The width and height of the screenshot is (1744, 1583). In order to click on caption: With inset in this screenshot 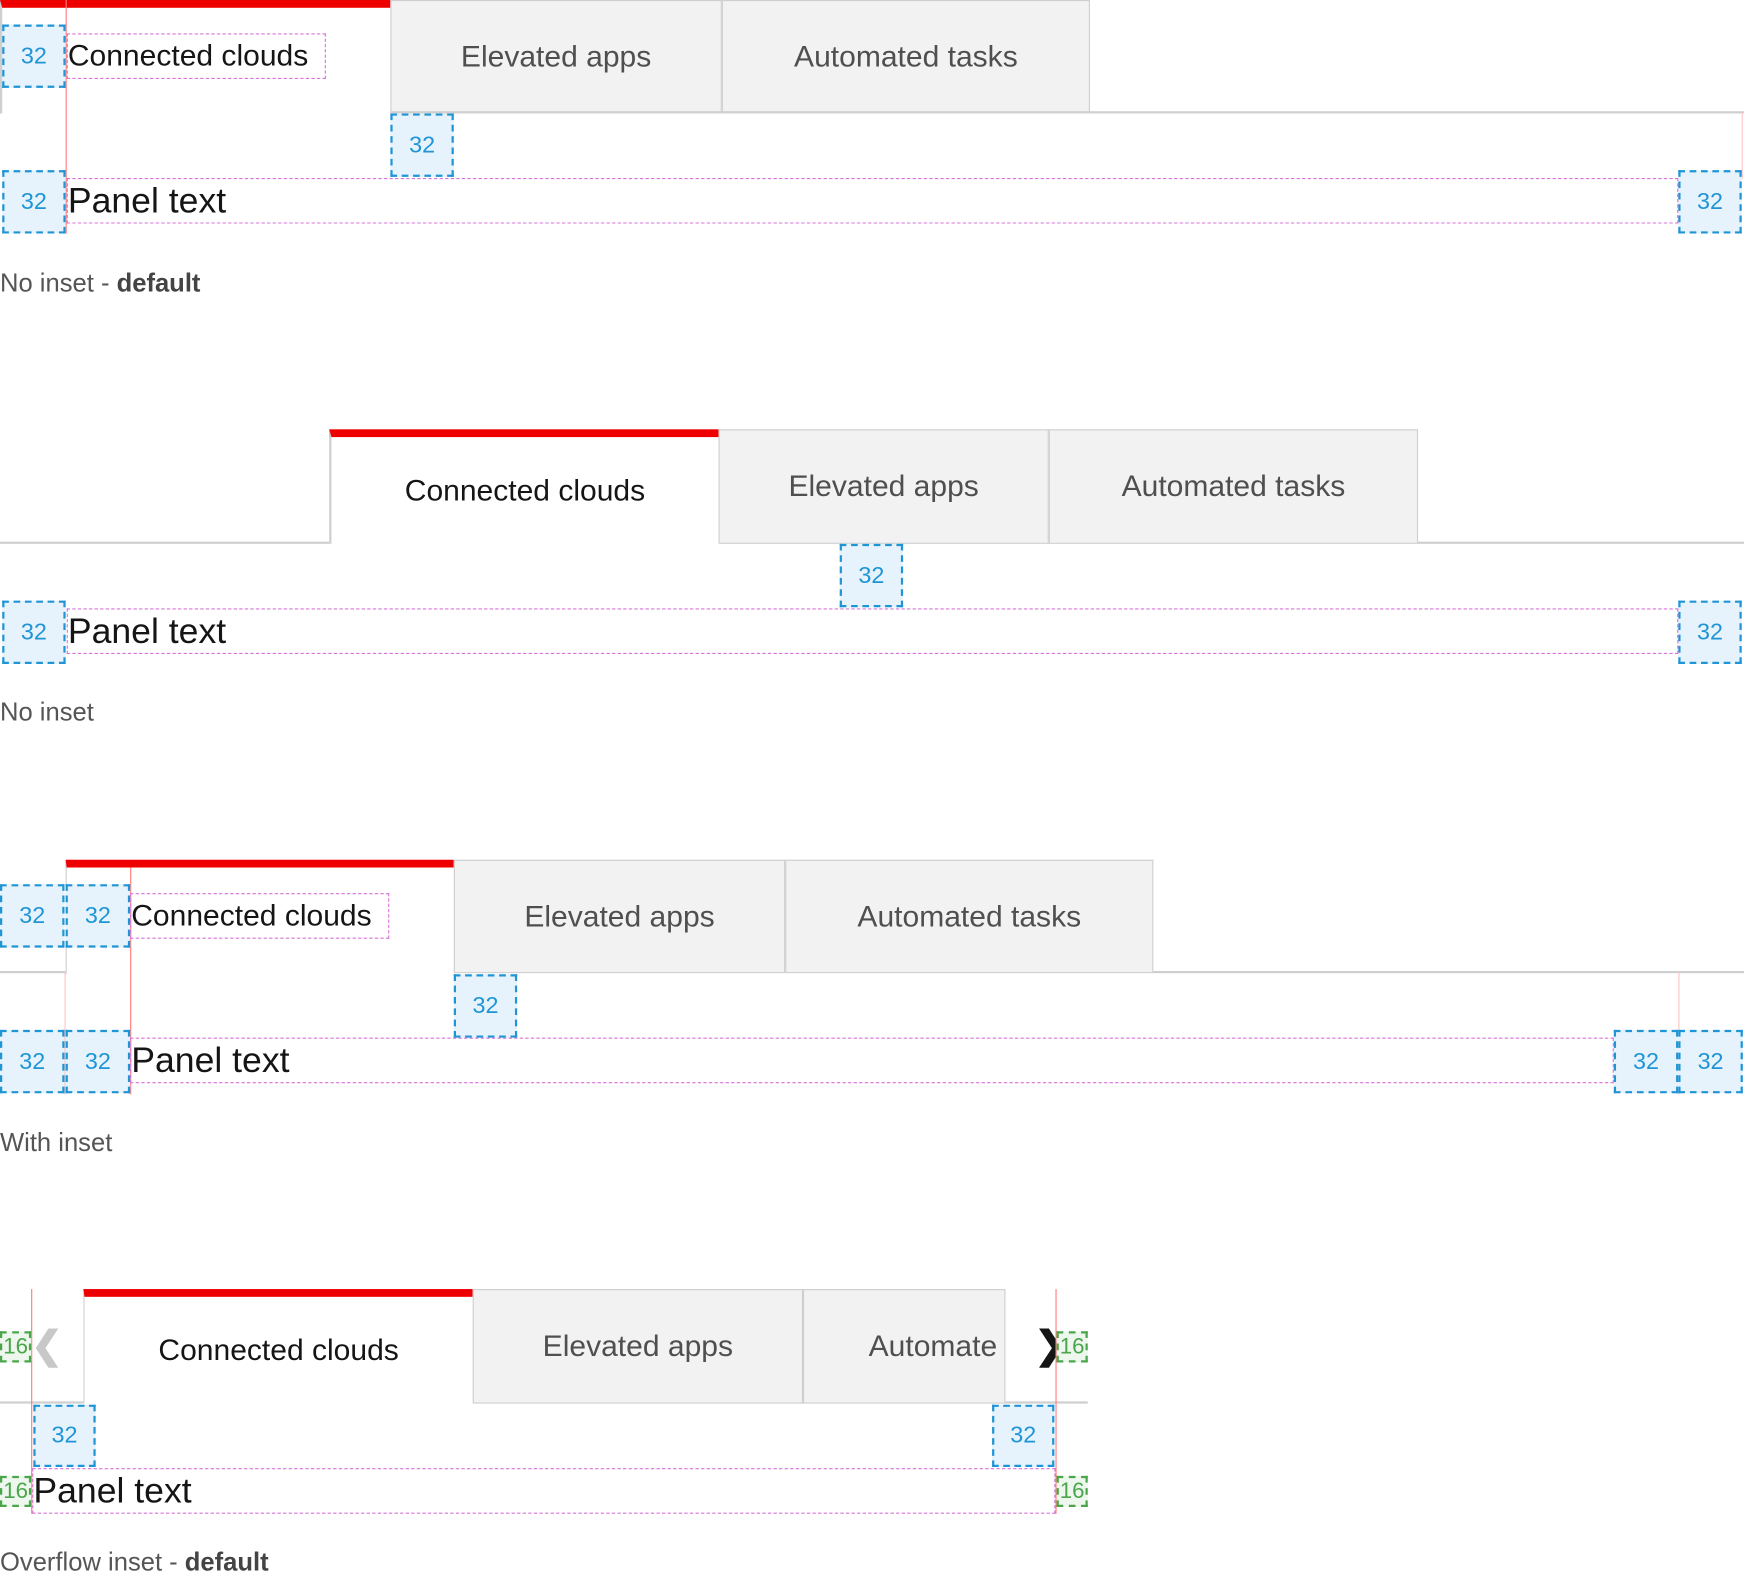, I will do `click(56, 1142)`.